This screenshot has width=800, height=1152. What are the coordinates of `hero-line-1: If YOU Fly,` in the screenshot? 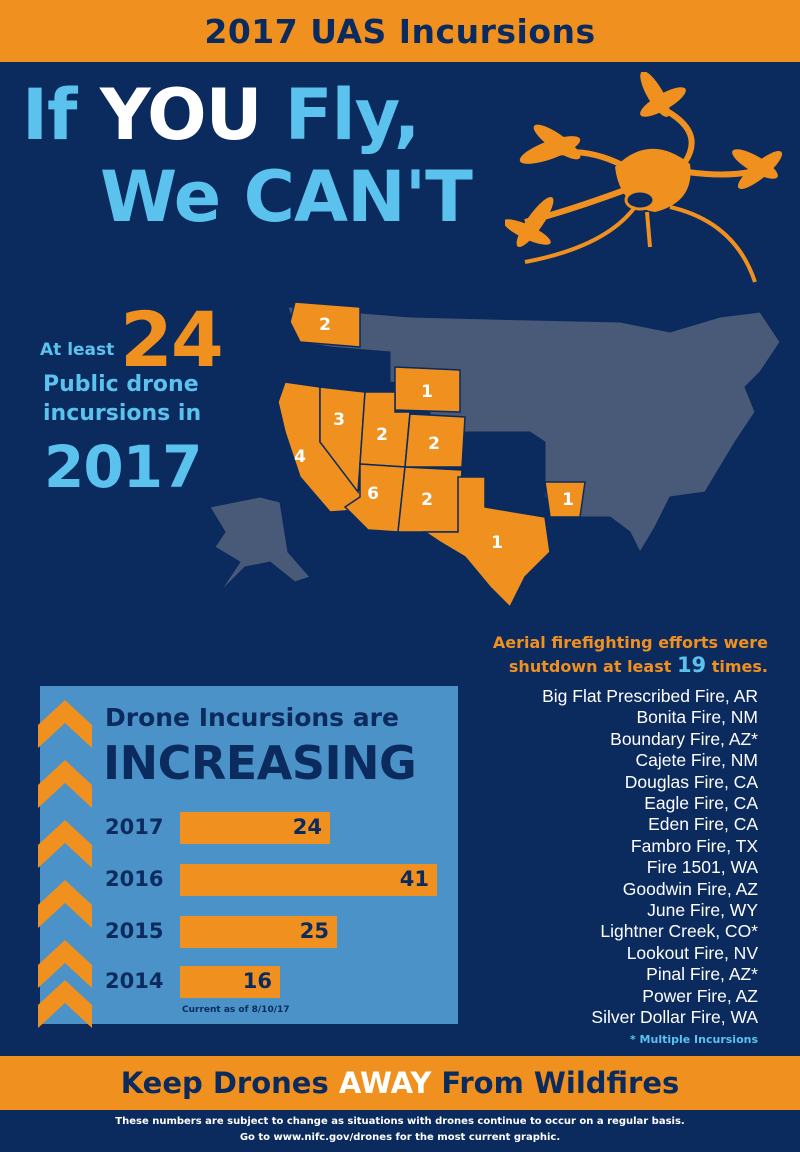 It's located at (247, 115).